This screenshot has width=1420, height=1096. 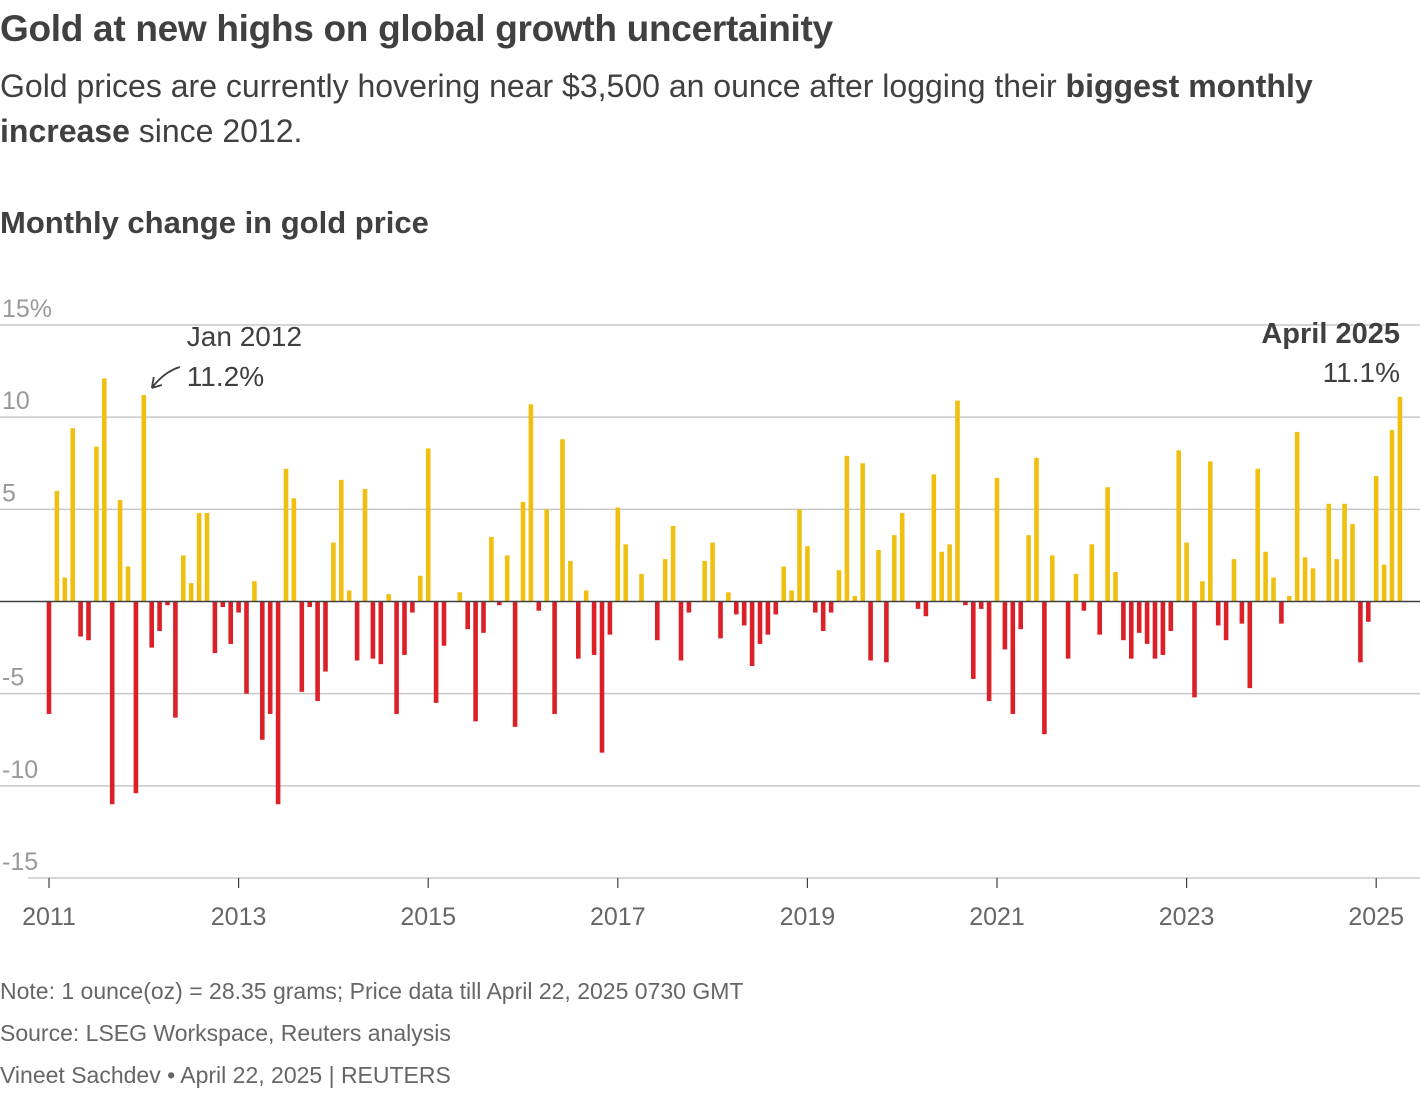 I want to click on y-tick-label: -5, so click(x=13, y=678).